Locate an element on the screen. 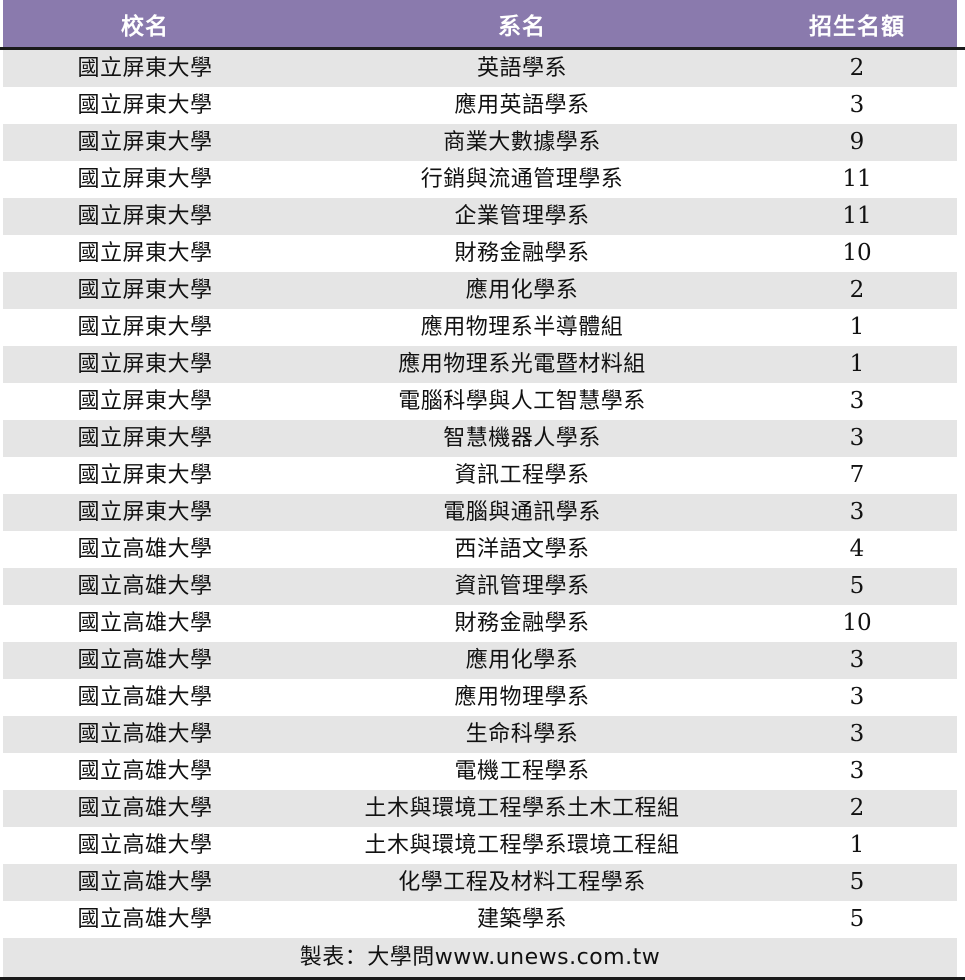 This screenshot has height=980, width=965. footer-credit: 製表：大學問www.unews.com.tw is located at coordinates (480, 958).